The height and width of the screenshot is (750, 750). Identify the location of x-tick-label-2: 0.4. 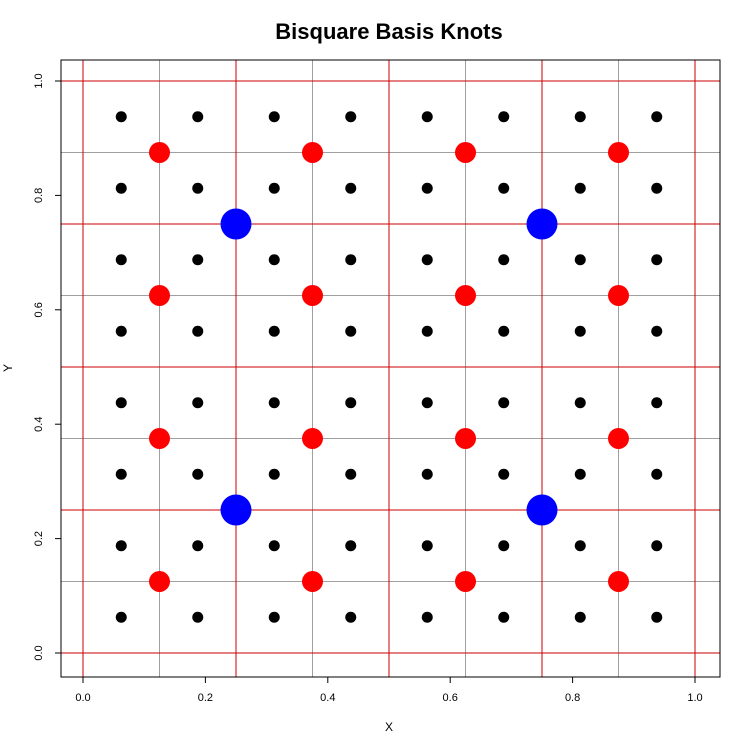
(327, 698).